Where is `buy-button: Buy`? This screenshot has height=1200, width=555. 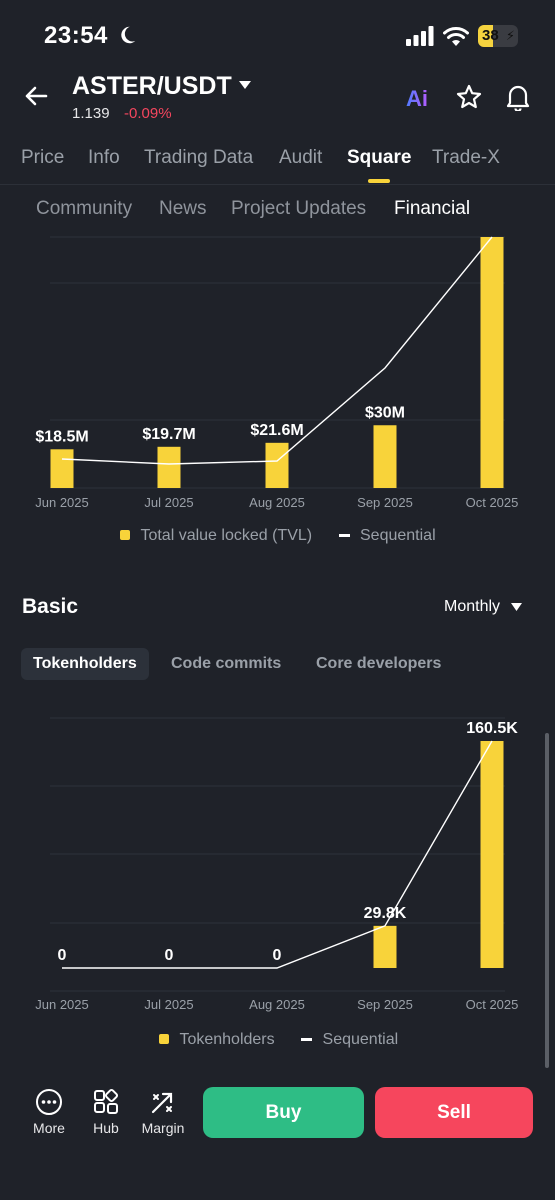
buy-button: Buy is located at coordinates (283, 1112).